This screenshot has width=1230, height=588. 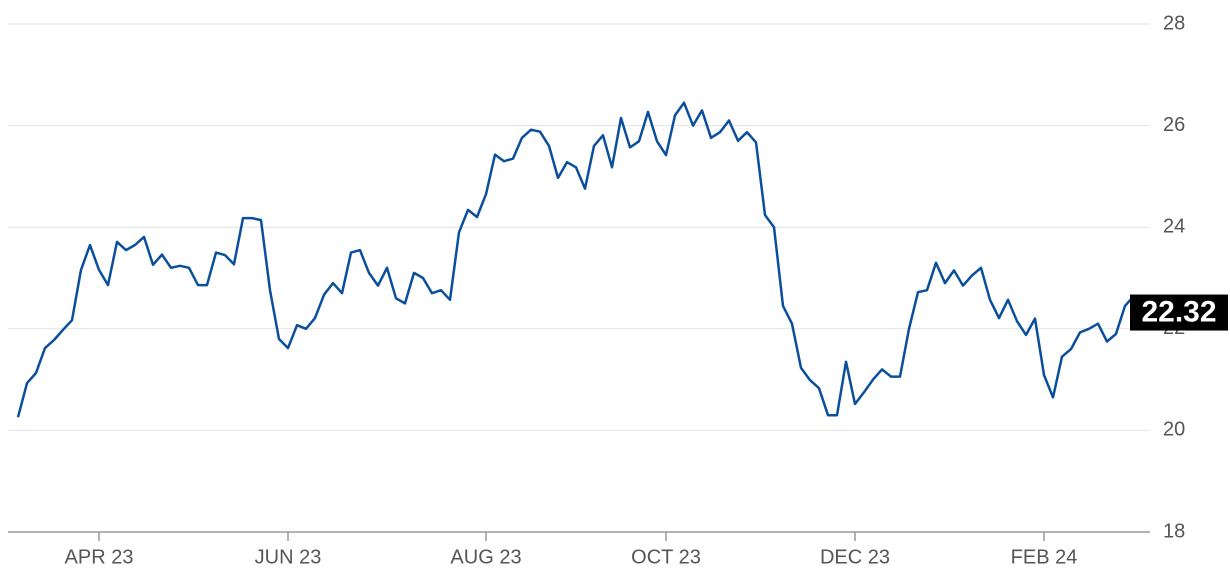 What do you see at coordinates (1174, 23) in the screenshot?
I see `y-tick-label: 28` at bounding box center [1174, 23].